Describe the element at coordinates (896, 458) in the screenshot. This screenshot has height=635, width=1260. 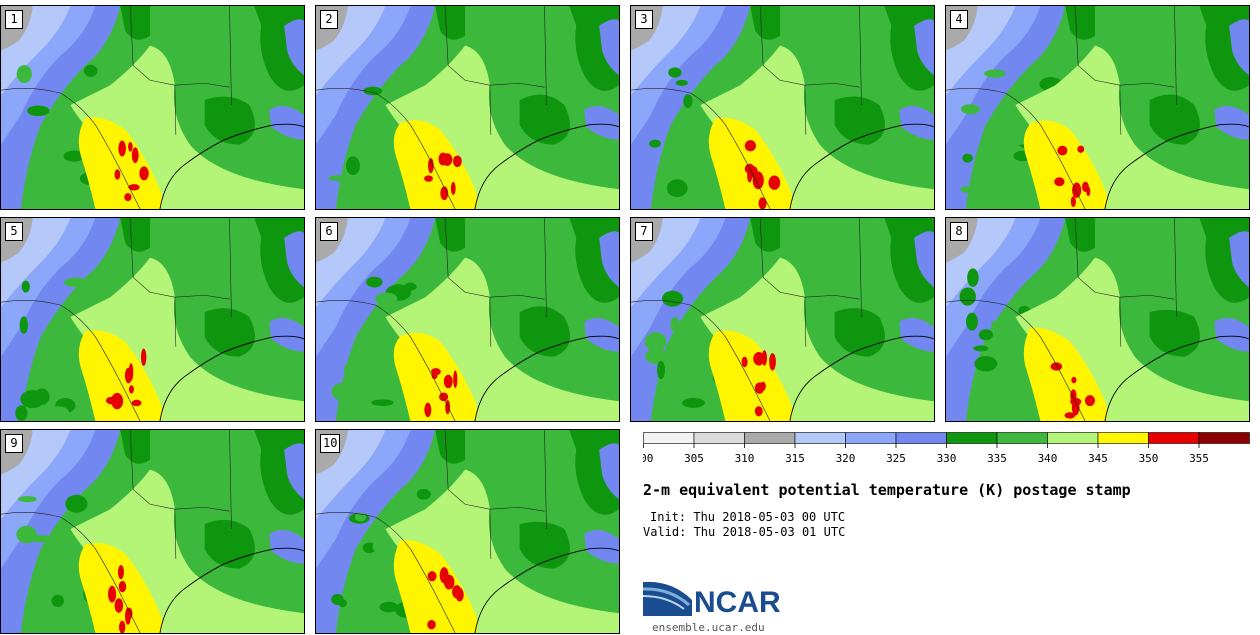
I see `colorbar-tick-label: 325` at that location.